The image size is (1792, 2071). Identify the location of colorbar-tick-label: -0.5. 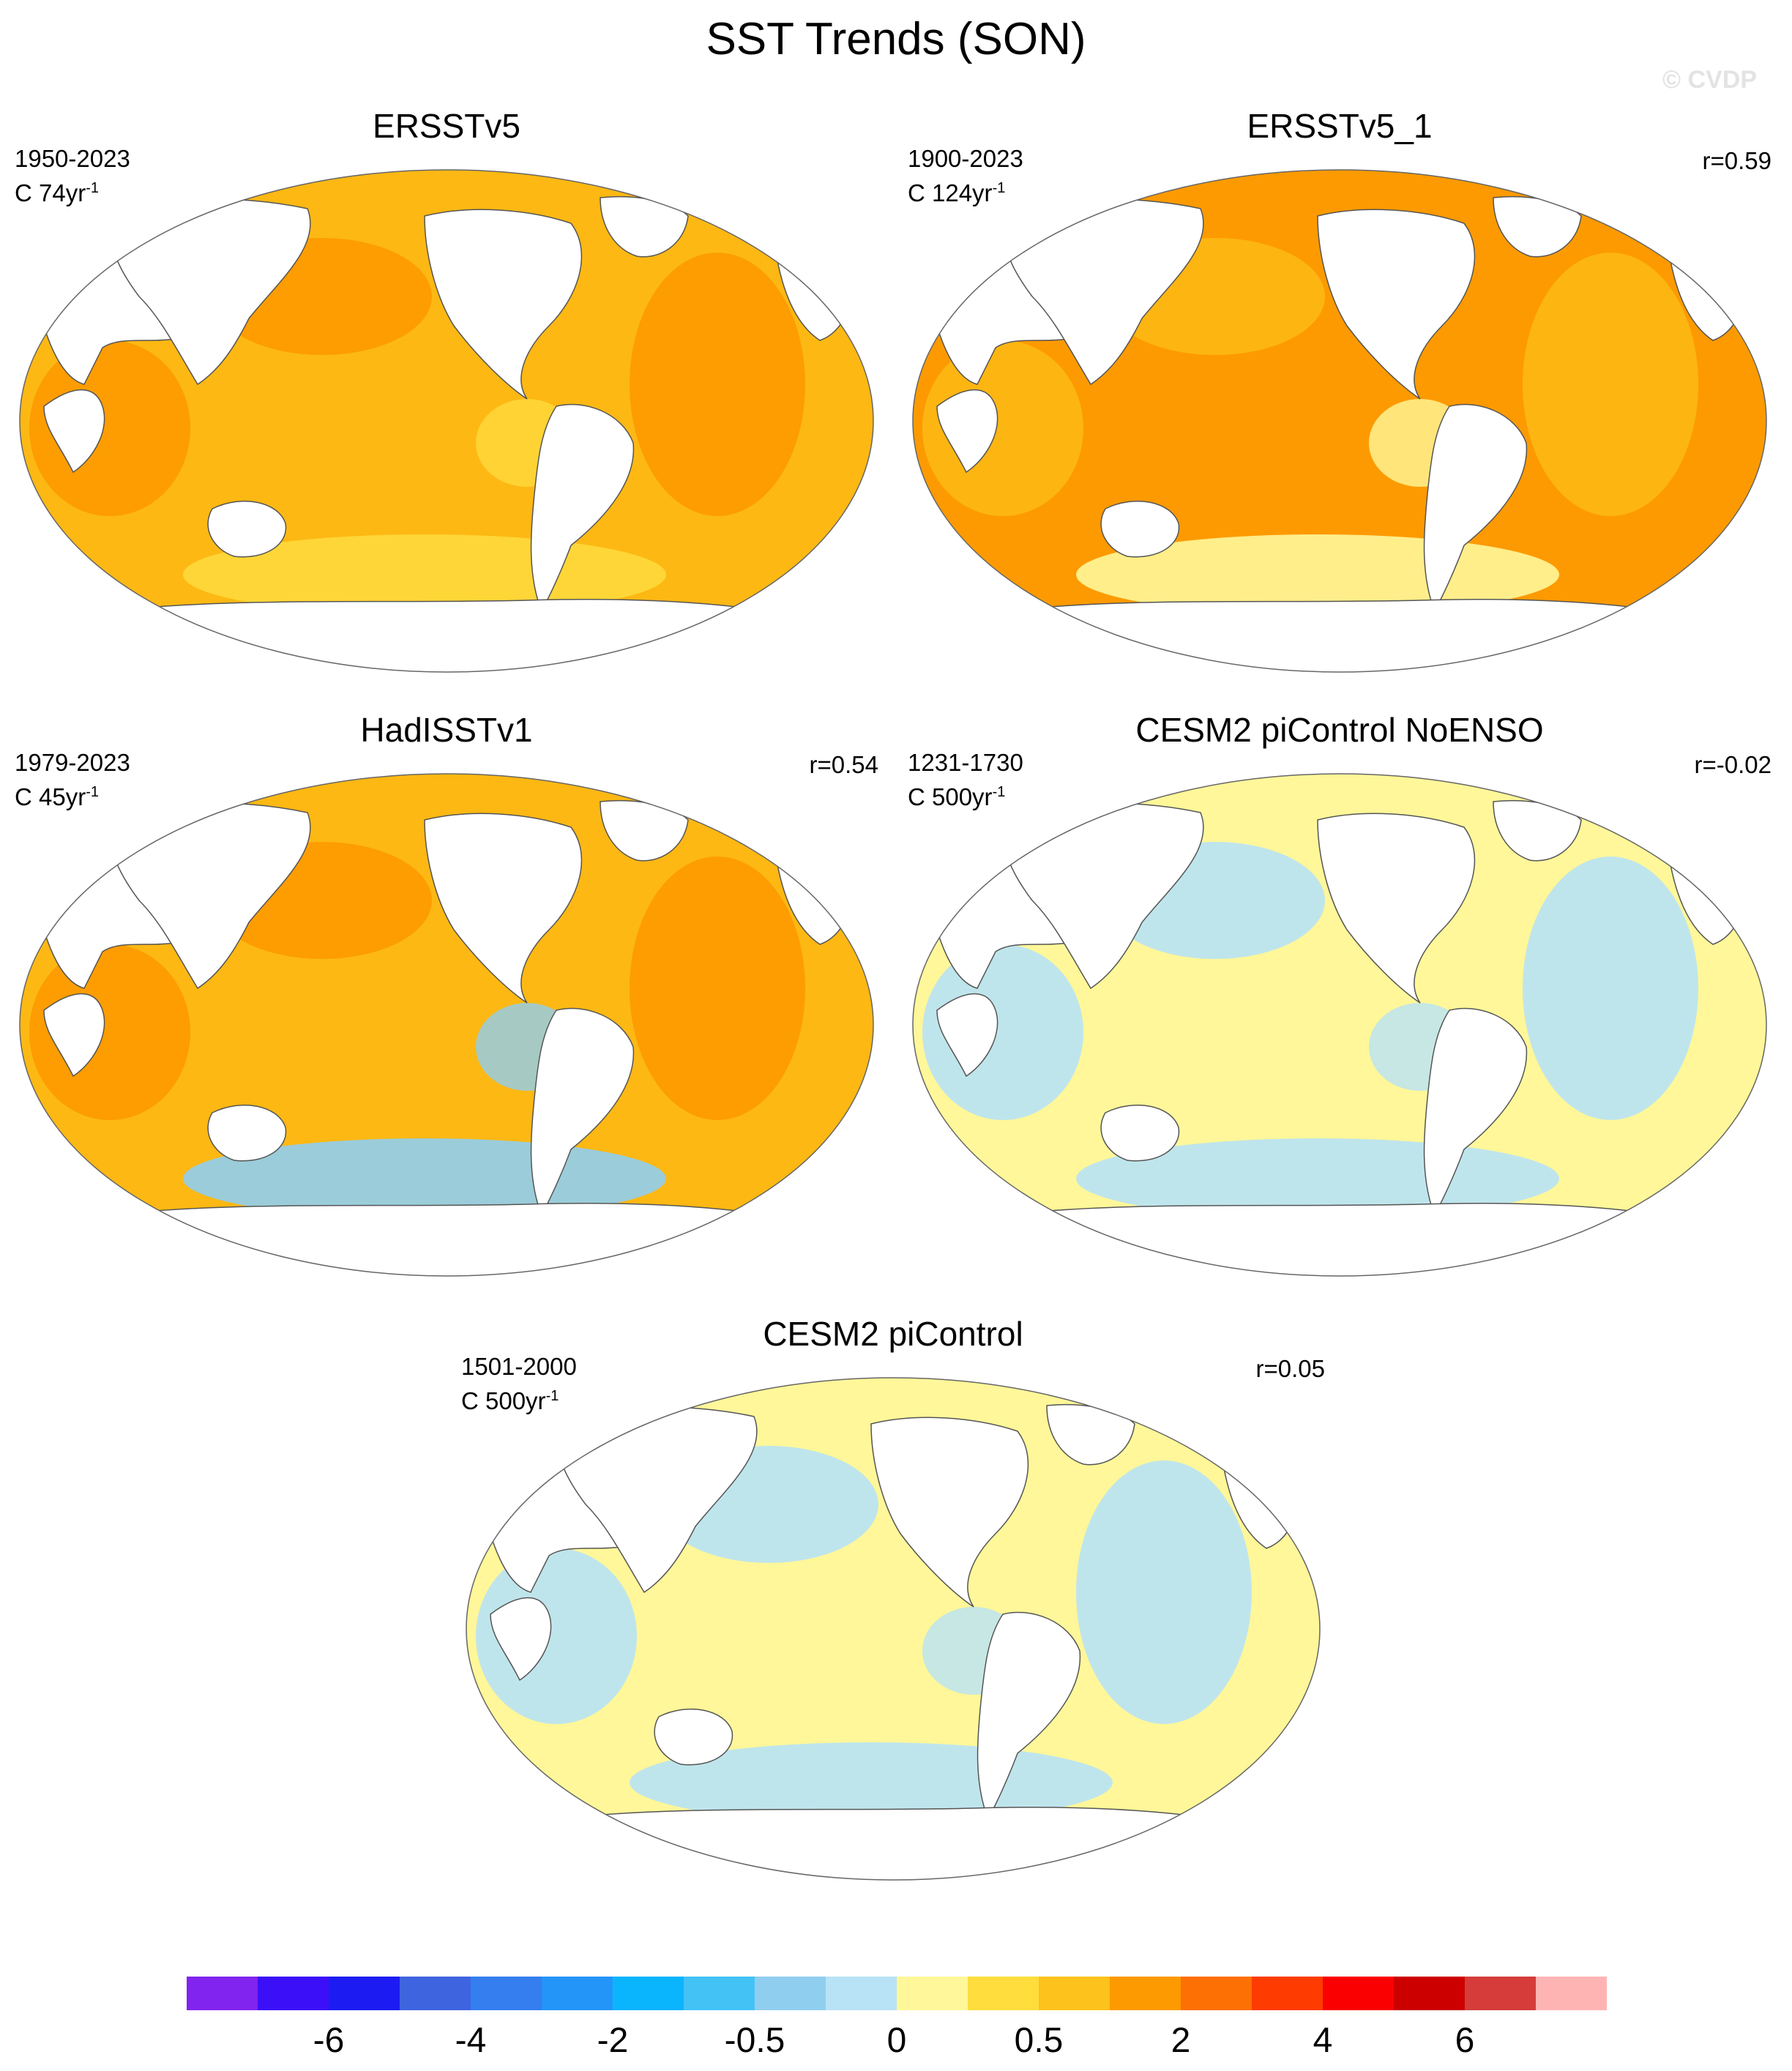
(754, 2040).